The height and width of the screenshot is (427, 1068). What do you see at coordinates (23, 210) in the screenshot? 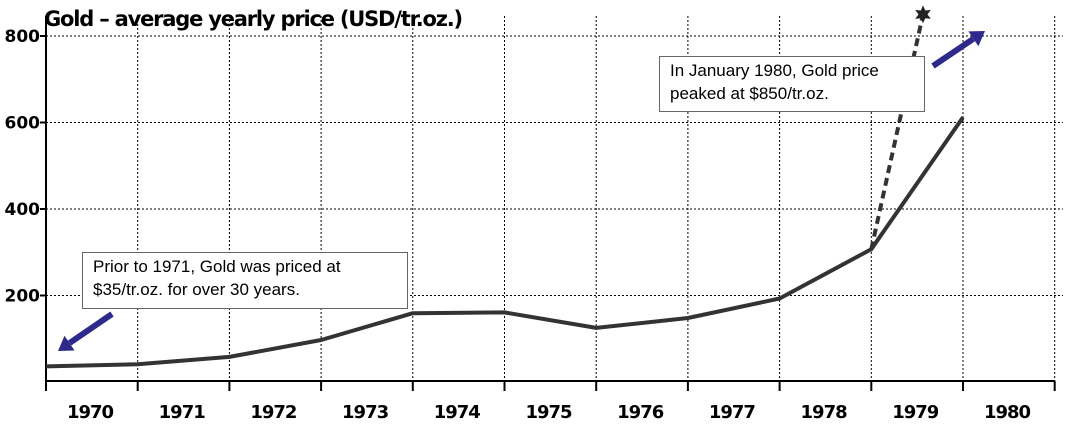
I see `y-tick-label: 400` at bounding box center [23, 210].